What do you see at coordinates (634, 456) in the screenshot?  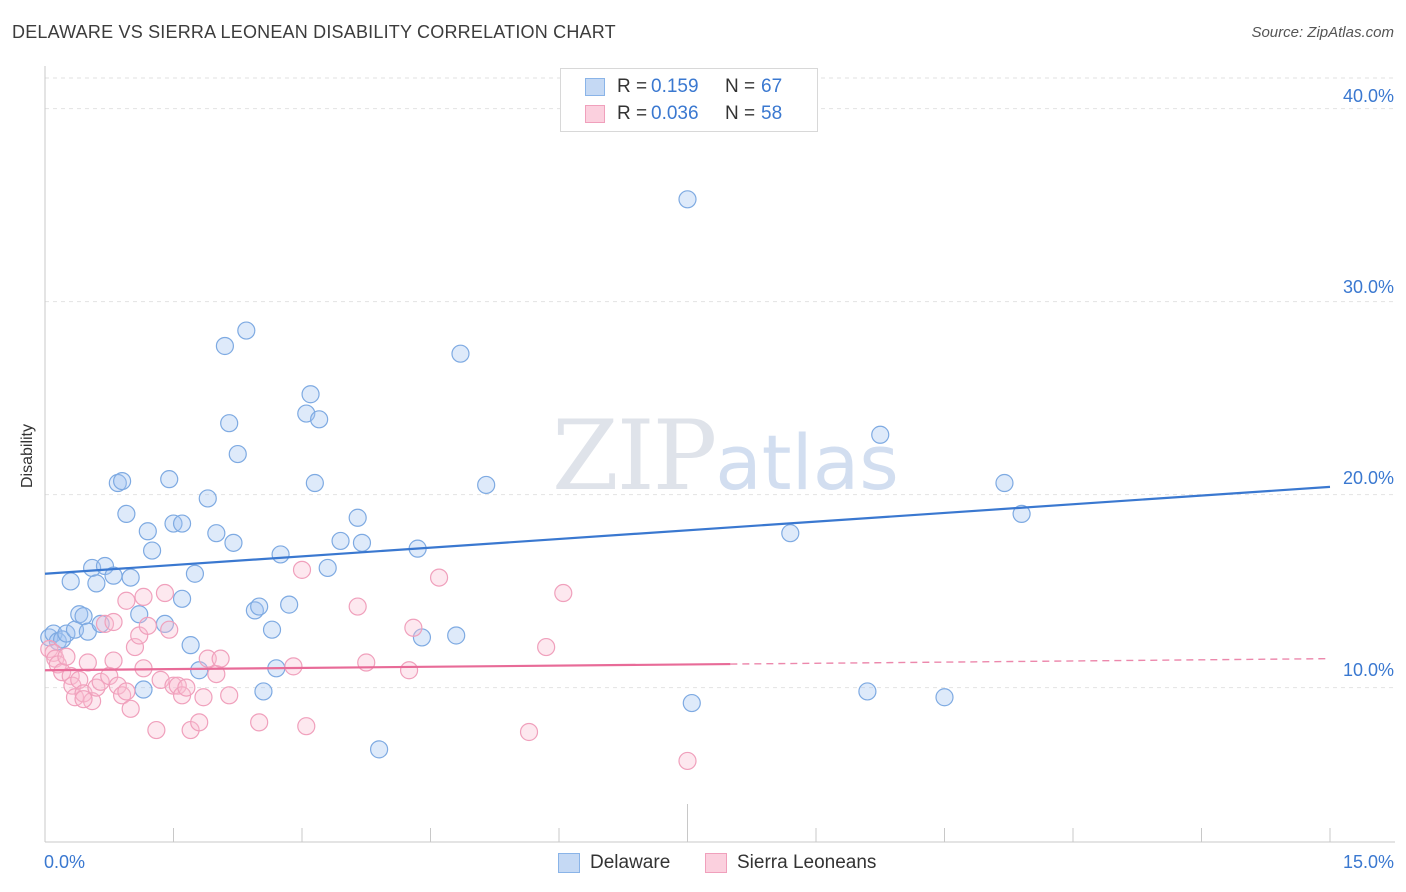 I see `watermark-zip: ZIP` at bounding box center [634, 456].